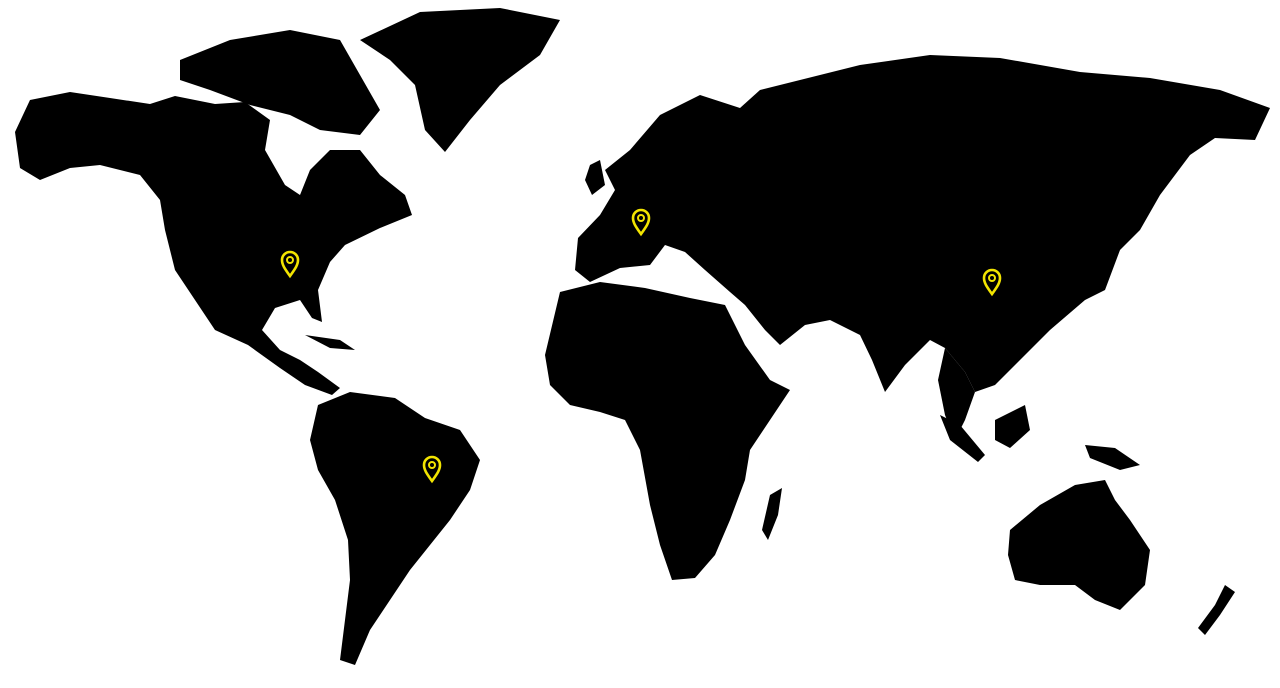  I want to click on north-america, so click(213, 243).